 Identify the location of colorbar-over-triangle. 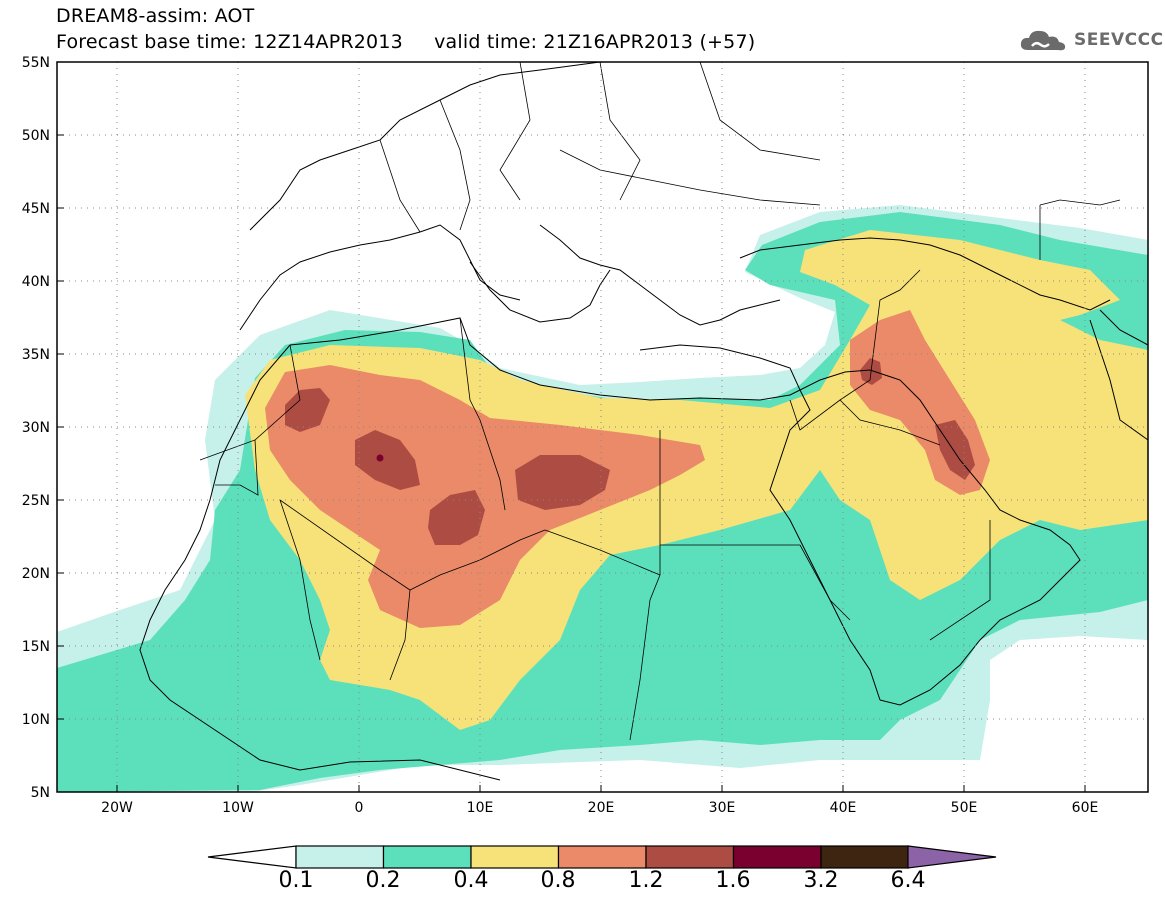
(952, 857).